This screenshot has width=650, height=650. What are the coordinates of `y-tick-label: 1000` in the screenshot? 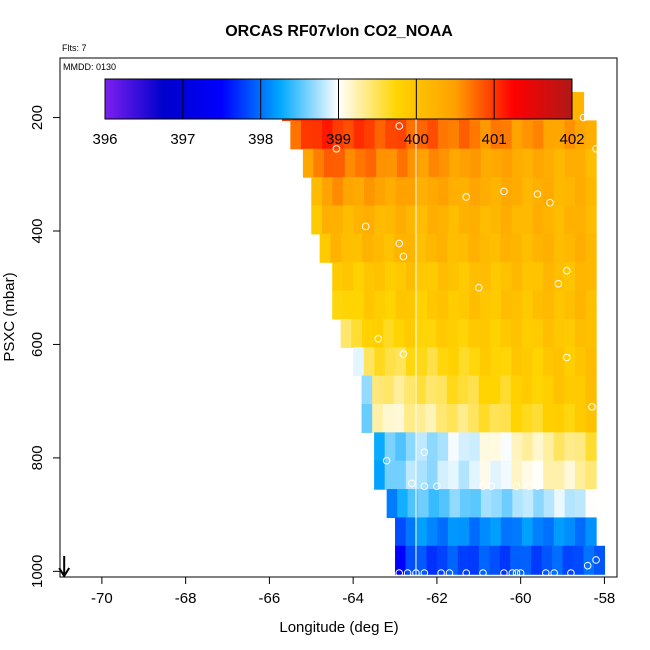 It's located at (37, 571).